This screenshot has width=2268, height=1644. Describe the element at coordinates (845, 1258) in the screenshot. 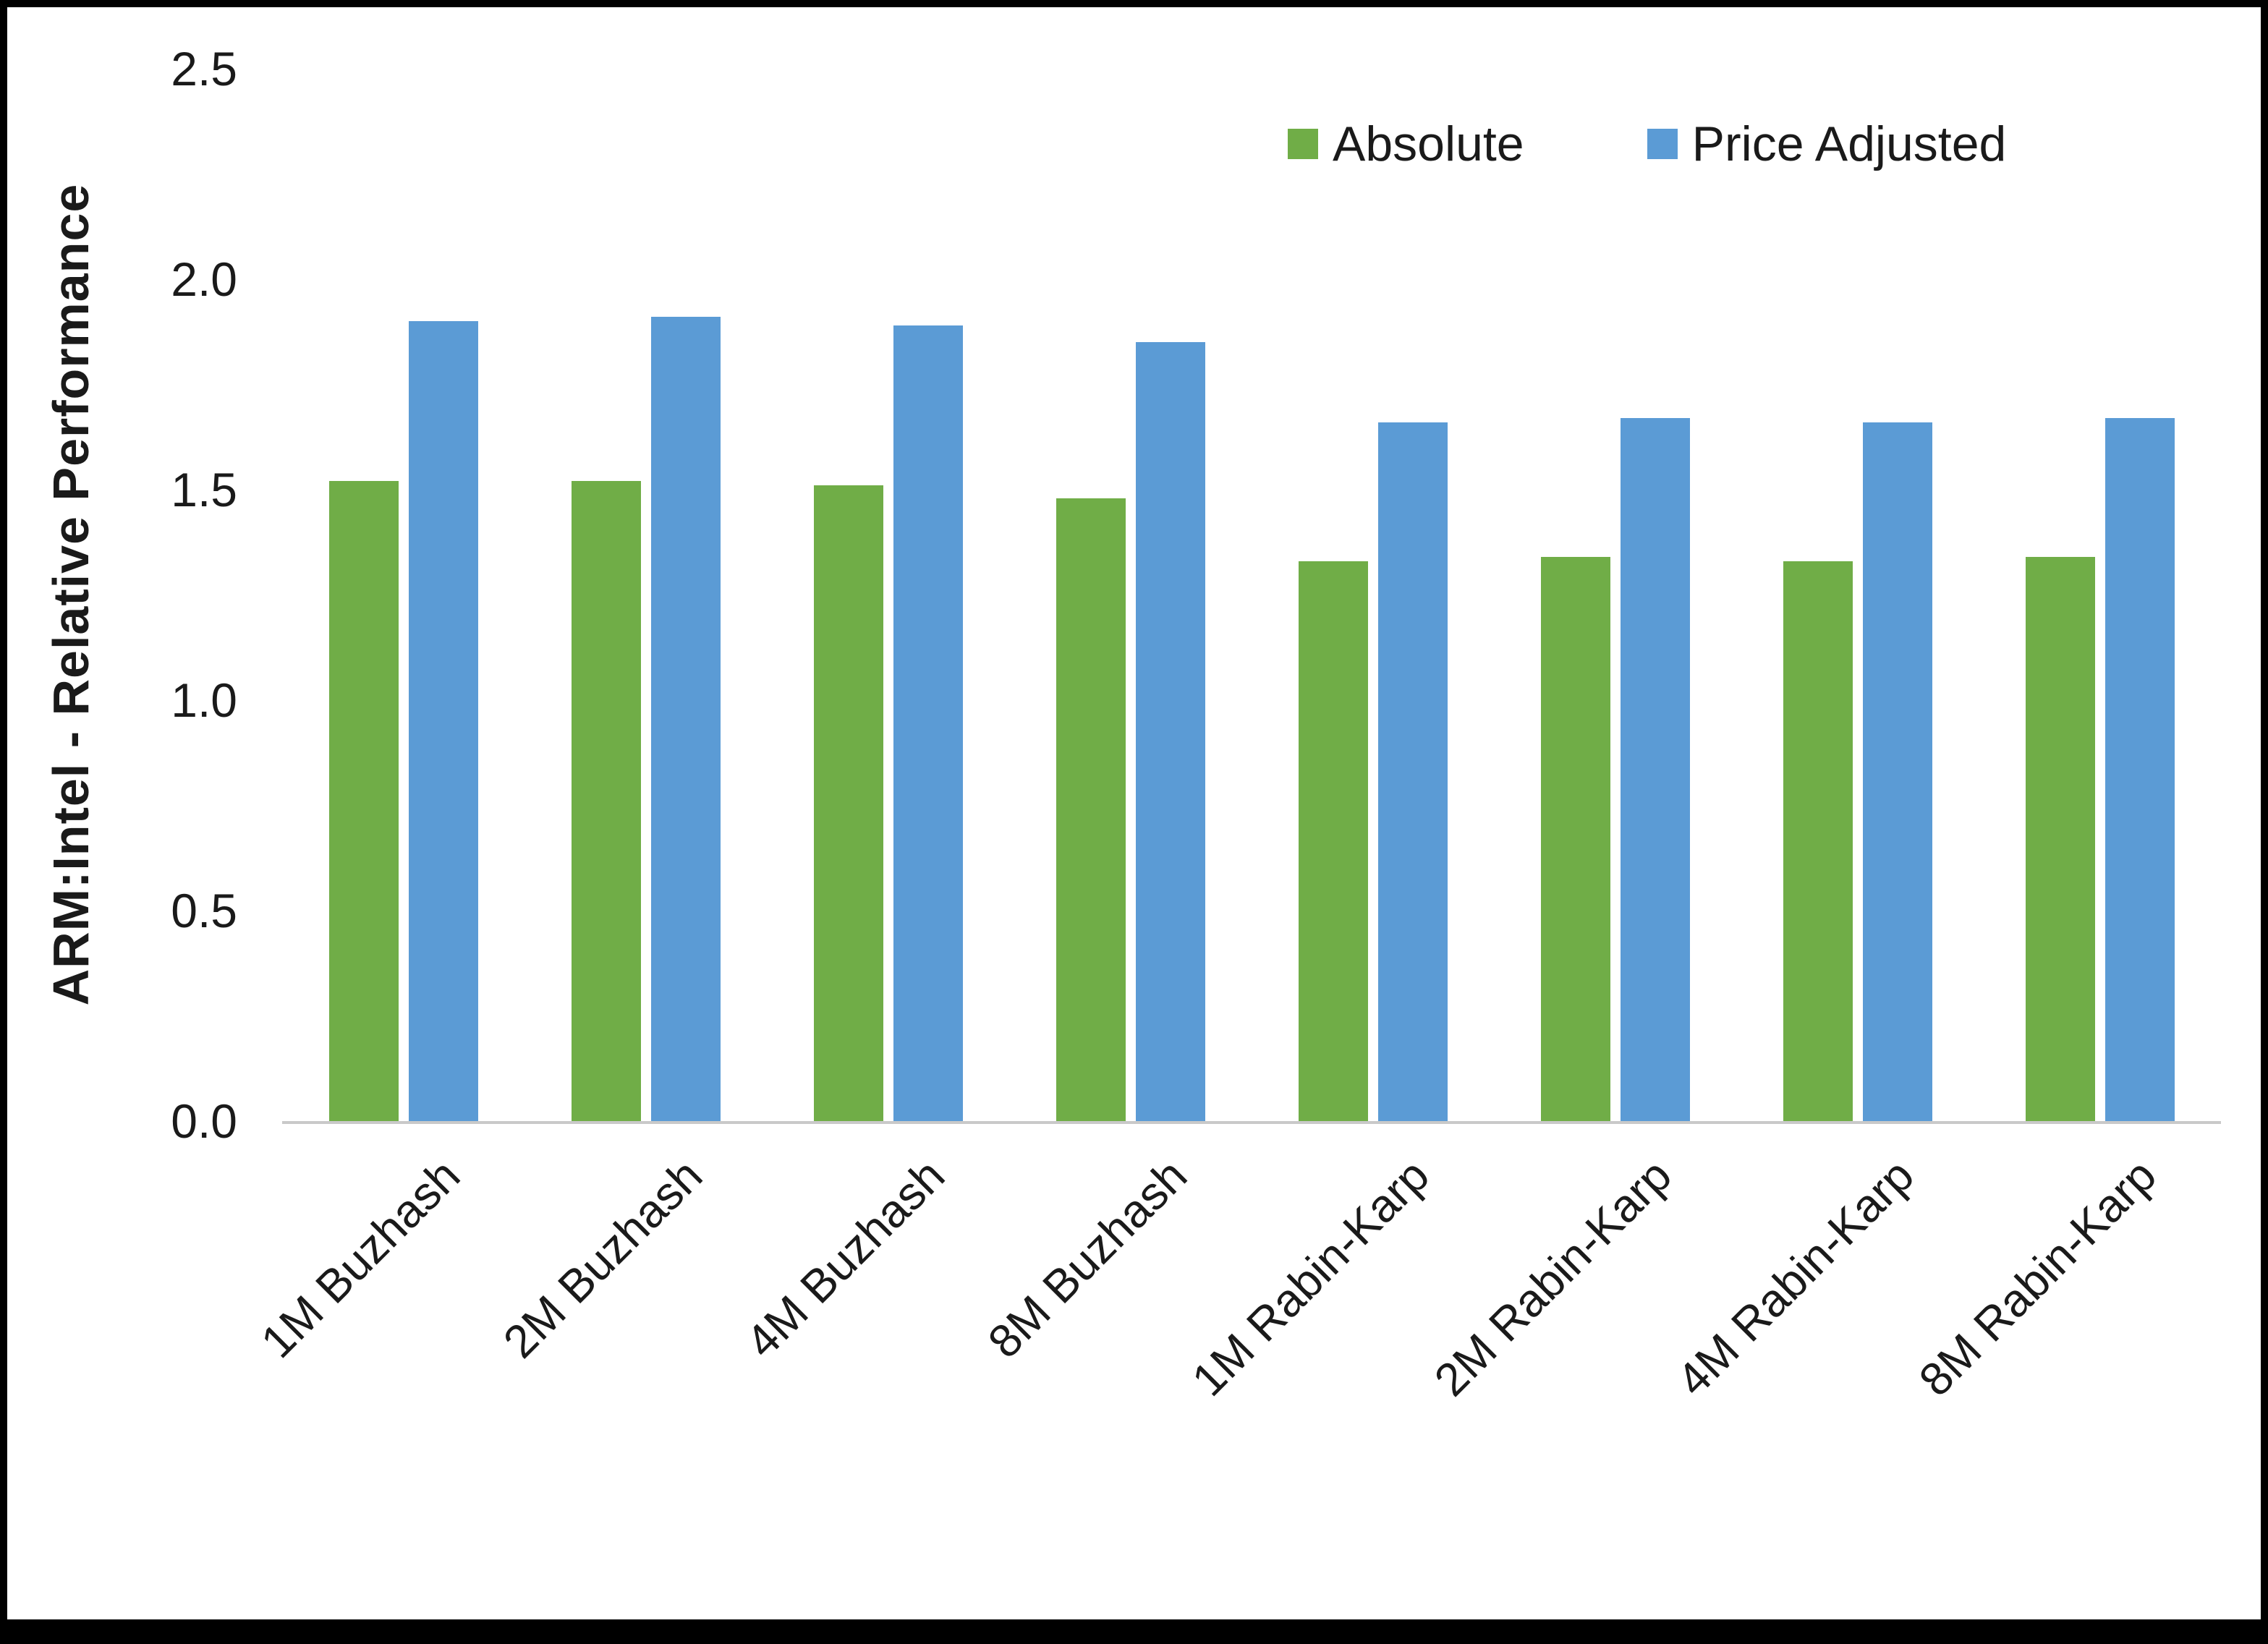

I see `x-axis-label: 4M Buzhash` at that location.